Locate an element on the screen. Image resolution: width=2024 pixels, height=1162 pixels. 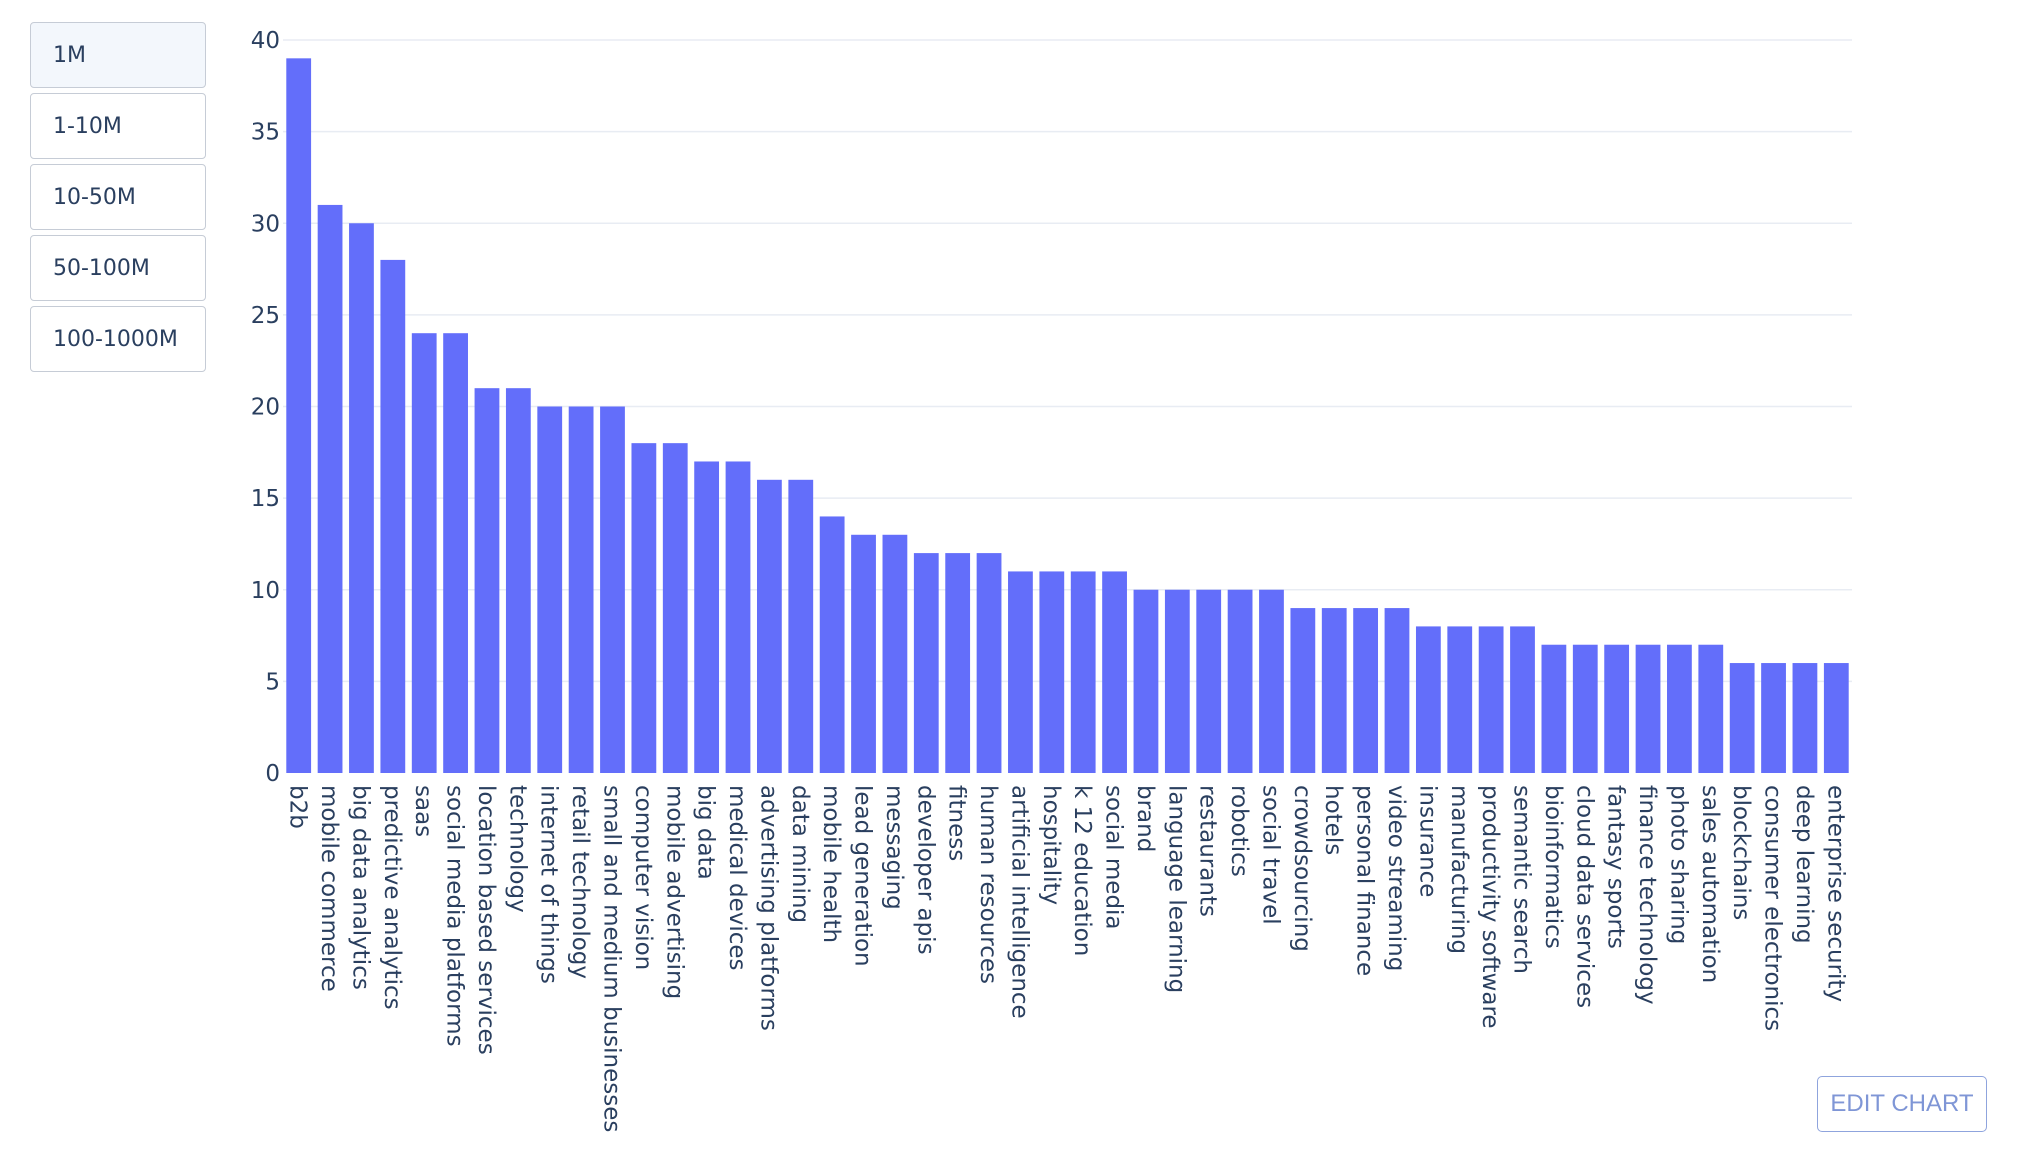
y-tick-label: 5 is located at coordinates (272, 682).